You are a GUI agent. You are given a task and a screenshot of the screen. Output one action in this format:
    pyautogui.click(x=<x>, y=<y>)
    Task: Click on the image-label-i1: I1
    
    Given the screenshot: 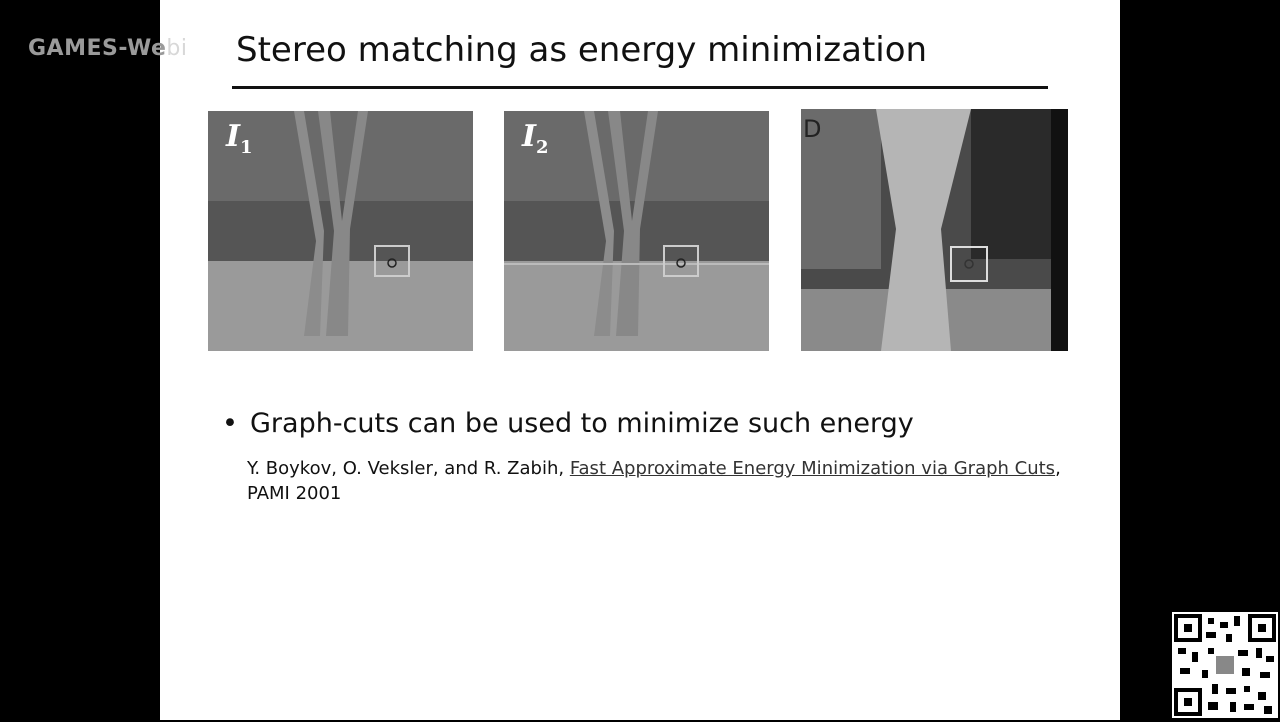 What is the action you would take?
    pyautogui.click(x=239, y=138)
    